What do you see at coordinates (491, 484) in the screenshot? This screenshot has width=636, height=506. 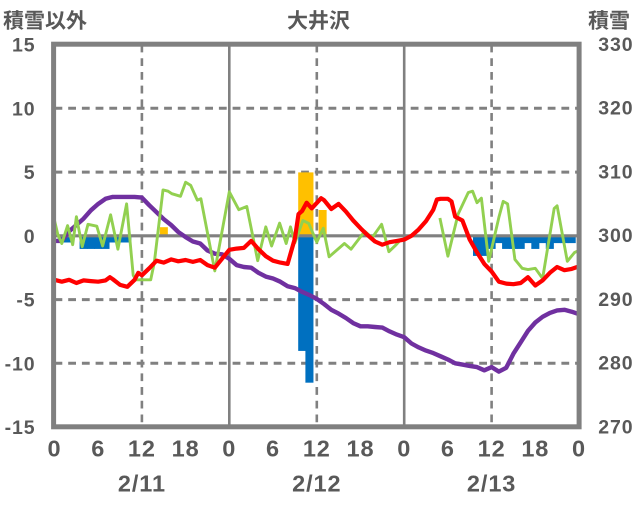 I see `svg-text: 2/13` at bounding box center [491, 484].